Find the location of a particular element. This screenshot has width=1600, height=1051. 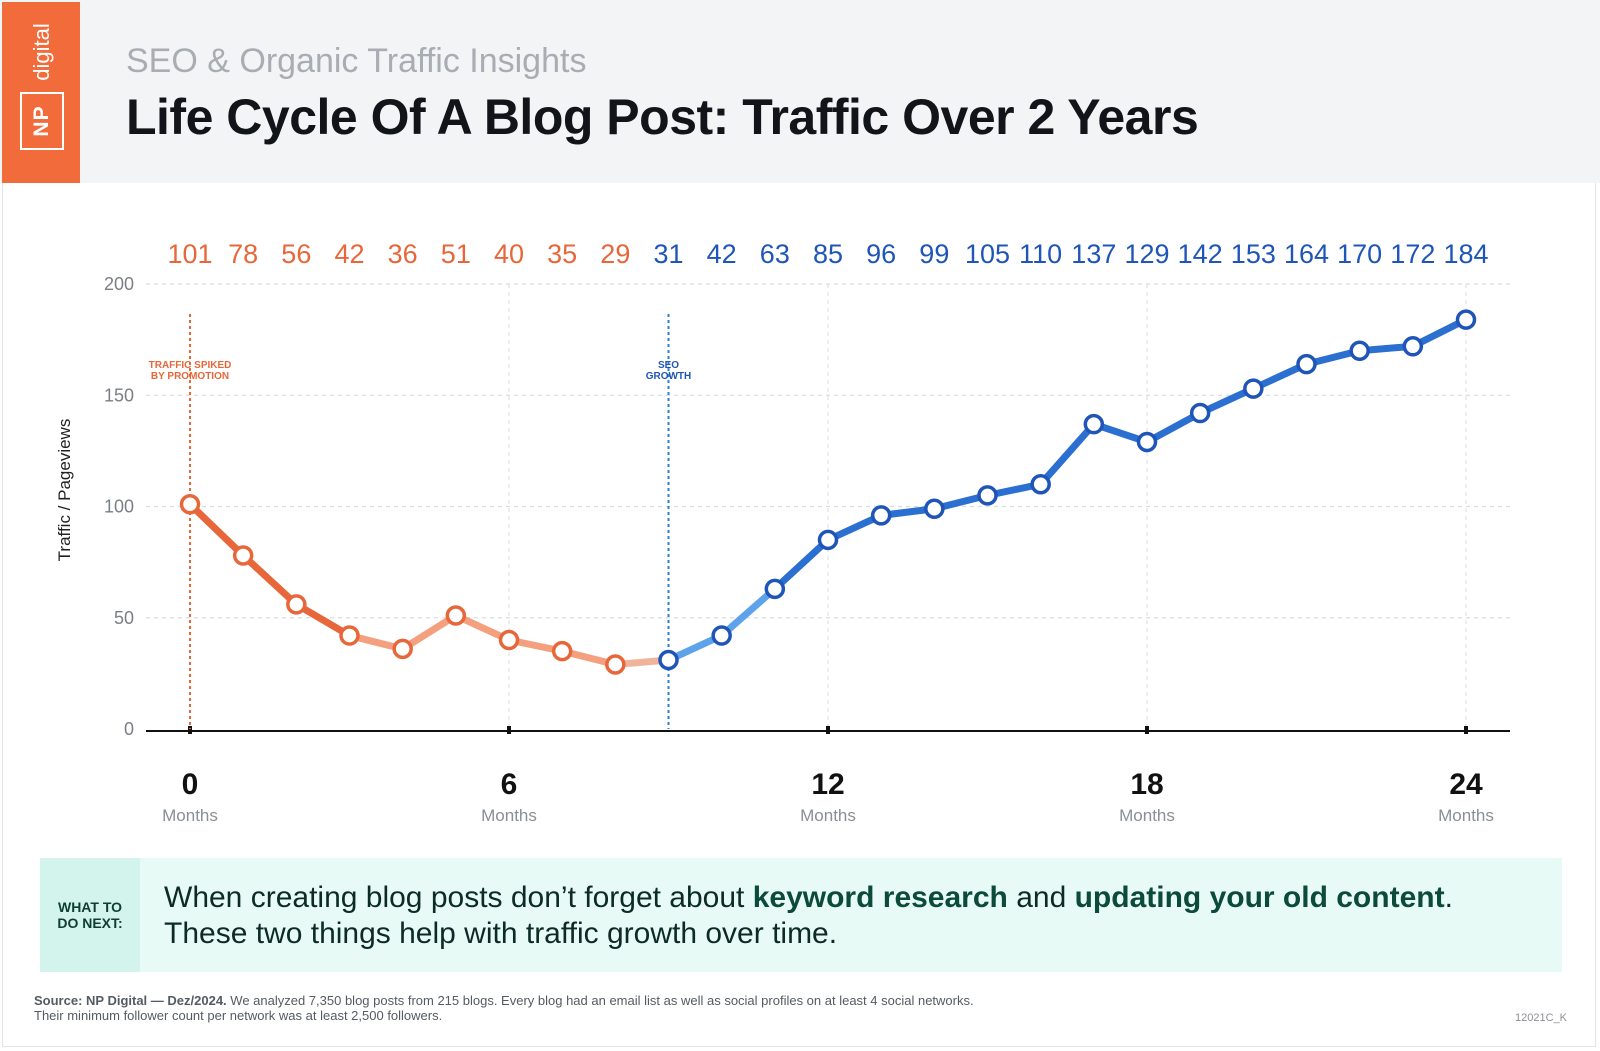

annotation-label: GROWTH is located at coordinates (669, 376).